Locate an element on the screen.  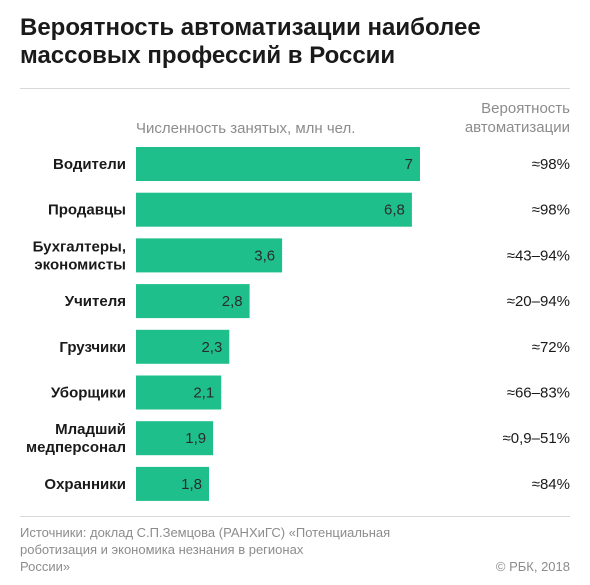
chart-title-line-1: Вероятность автоматизации наиболее is located at coordinates (250, 27).